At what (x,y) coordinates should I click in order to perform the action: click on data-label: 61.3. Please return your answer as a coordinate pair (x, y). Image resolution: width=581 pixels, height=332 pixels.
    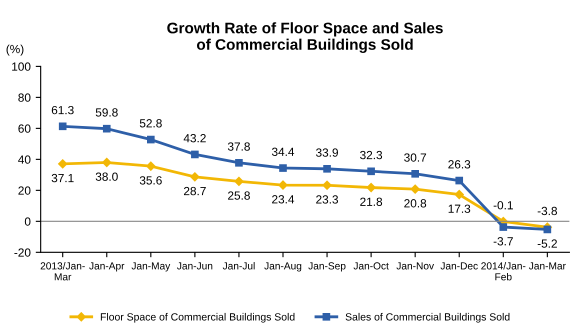
    Looking at the image, I should click on (63, 110).